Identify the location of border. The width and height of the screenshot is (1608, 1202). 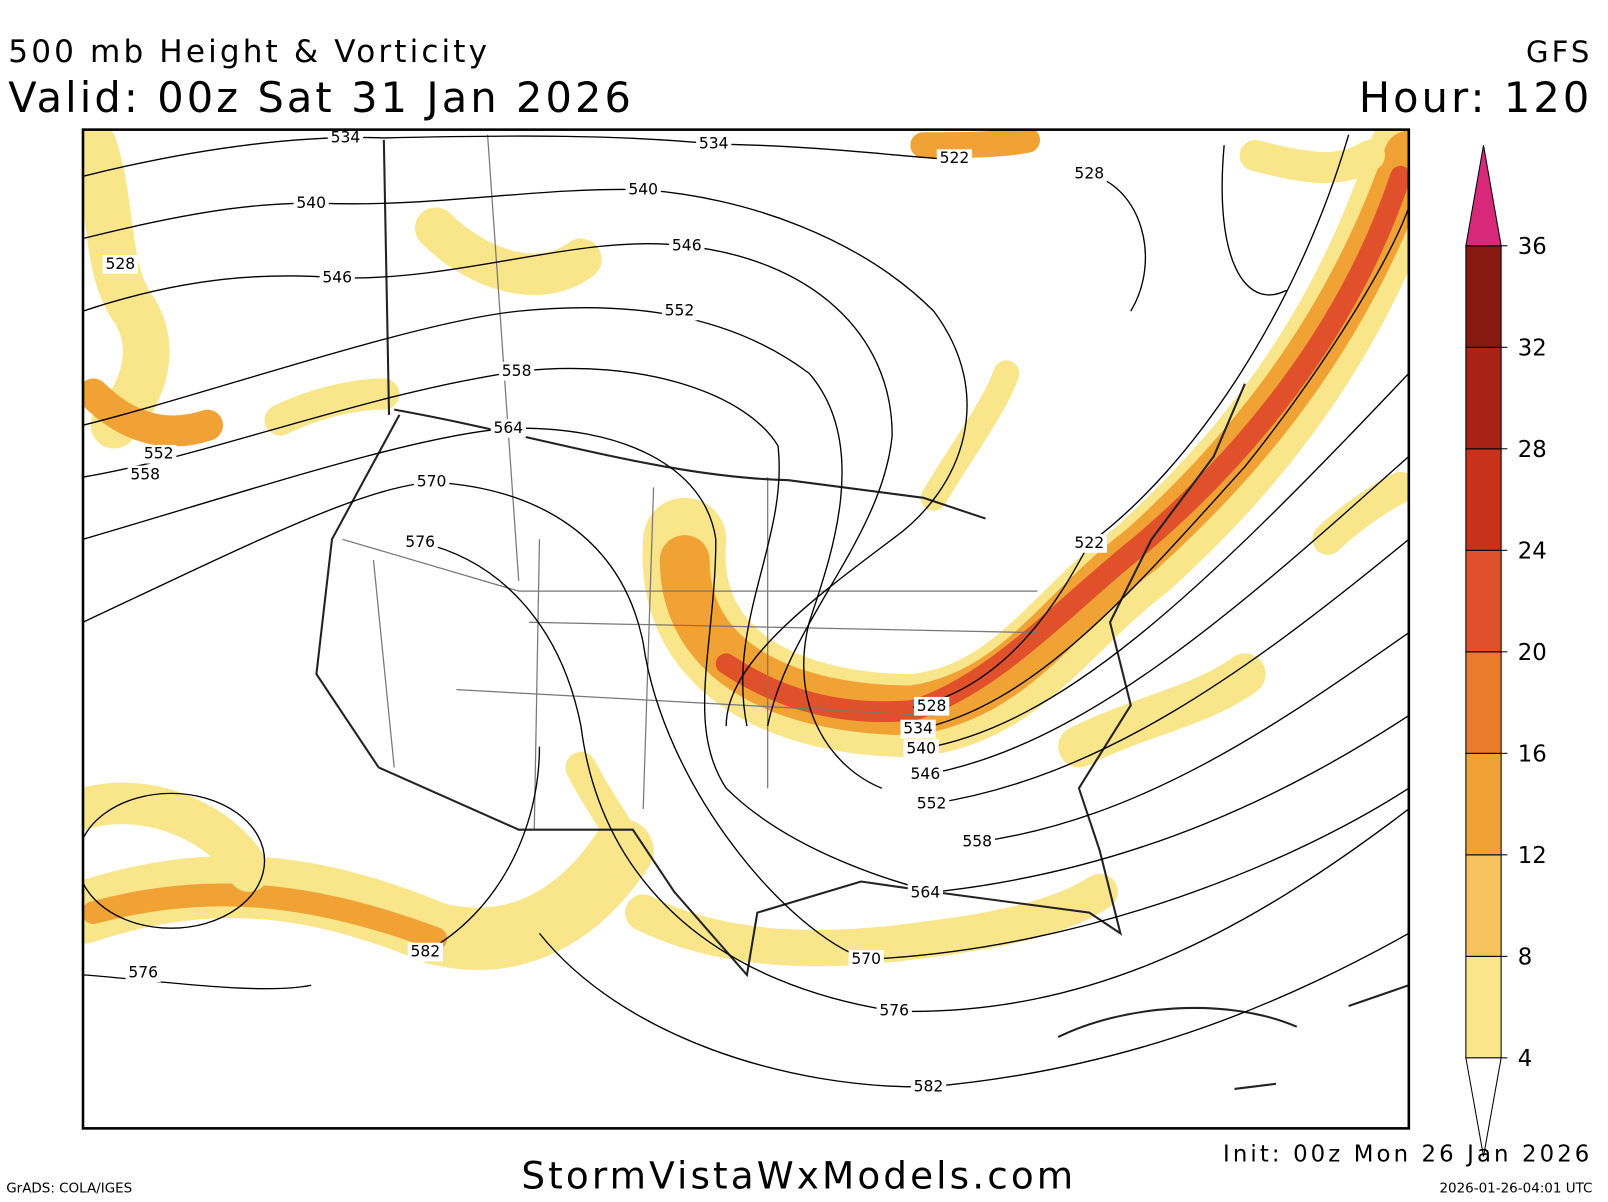
(690, 464).